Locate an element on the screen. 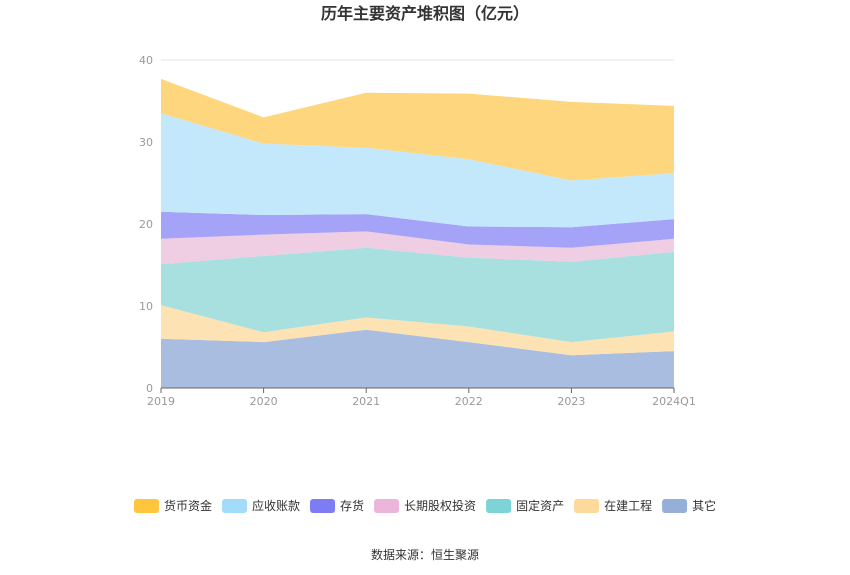 The width and height of the screenshot is (850, 575). legend-item: 其它 is located at coordinates (689, 505).